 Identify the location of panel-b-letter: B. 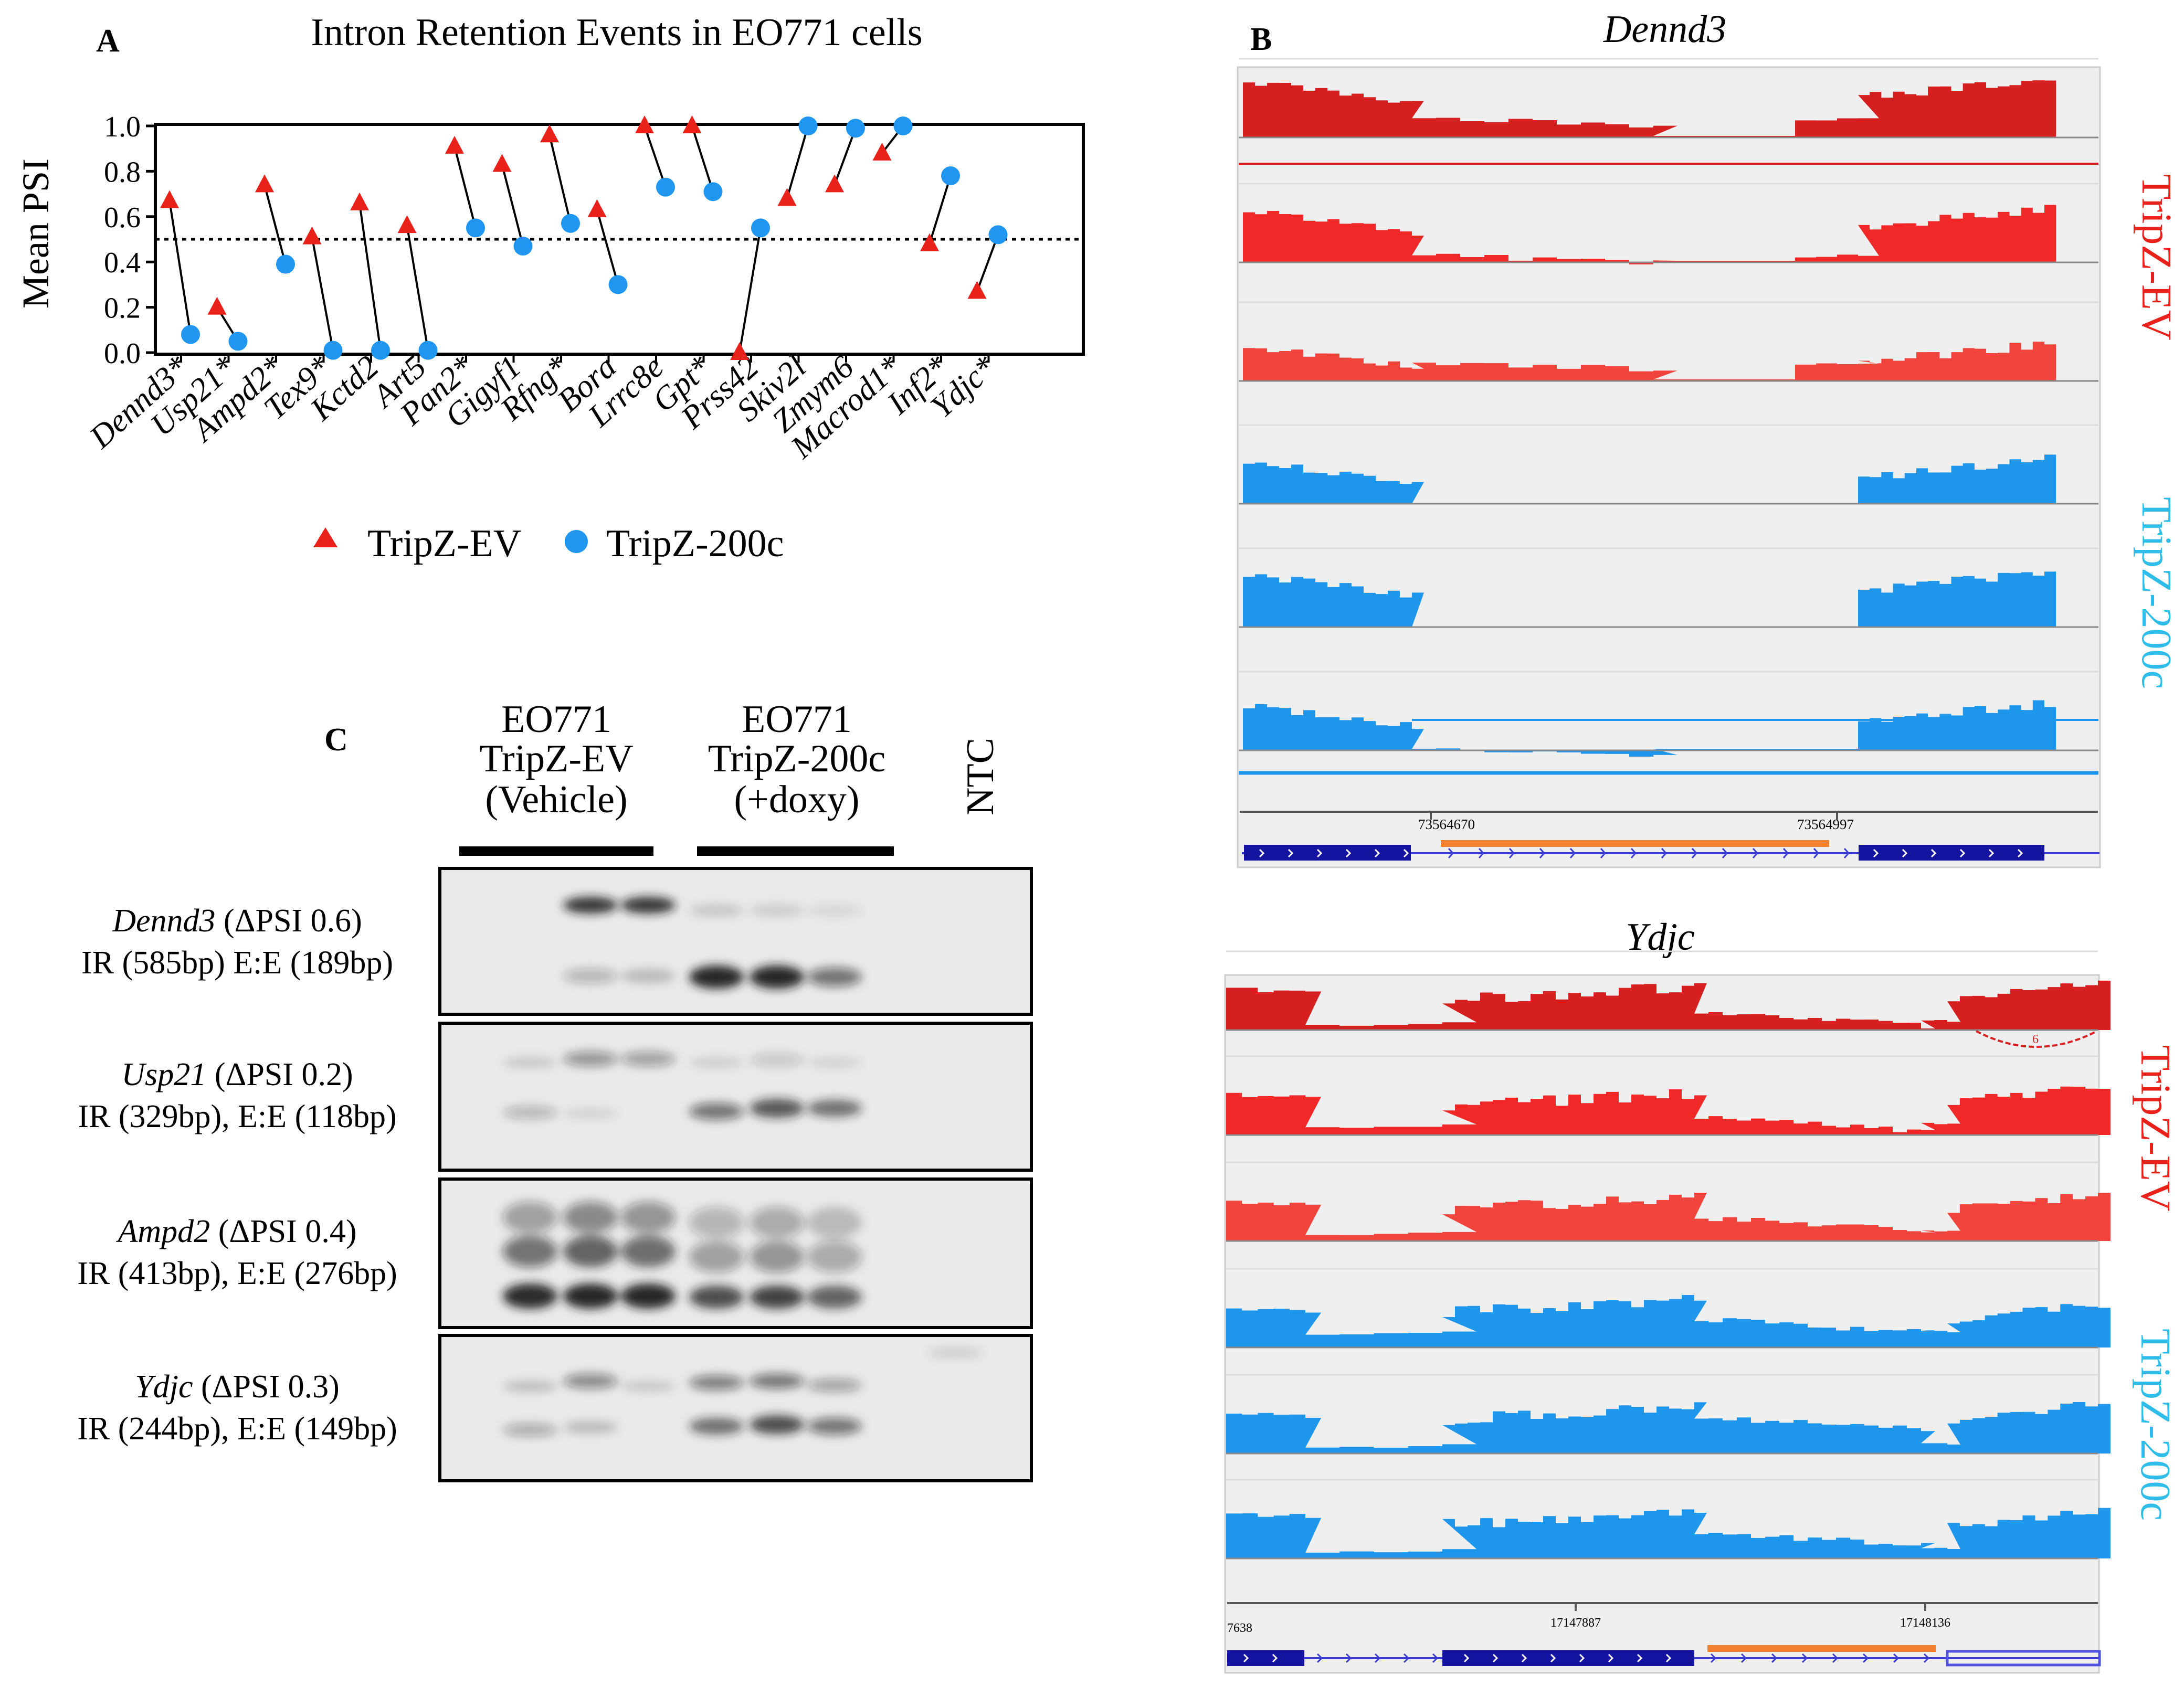
(1261, 39).